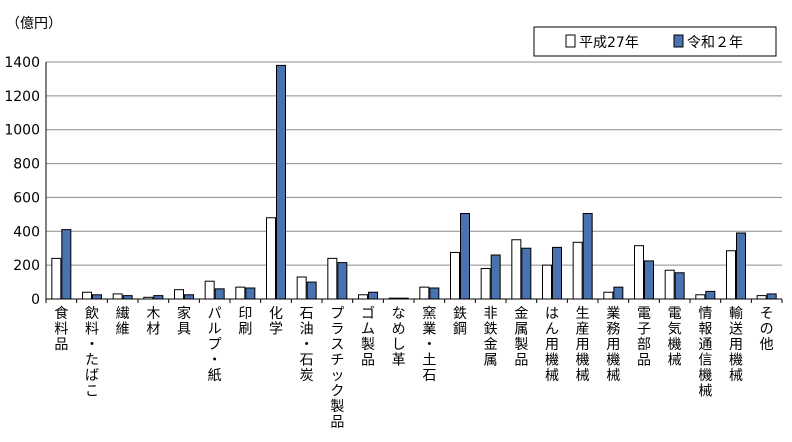  Describe the element at coordinates (22, 97) in the screenshot. I see `y-tick-label: 1200` at that location.